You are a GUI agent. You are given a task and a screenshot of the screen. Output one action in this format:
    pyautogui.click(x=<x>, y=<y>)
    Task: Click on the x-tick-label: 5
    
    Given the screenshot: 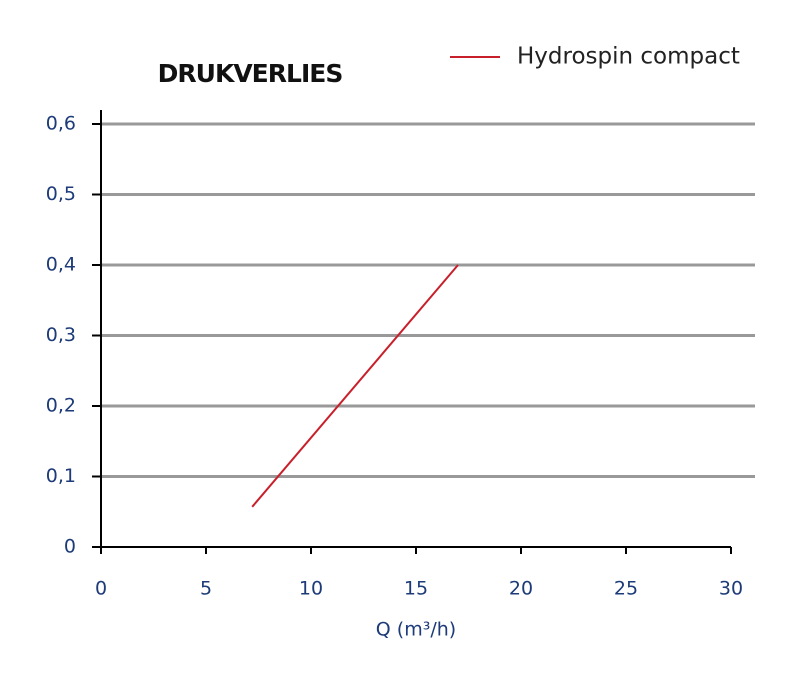 What is the action you would take?
    pyautogui.click(x=206, y=589)
    